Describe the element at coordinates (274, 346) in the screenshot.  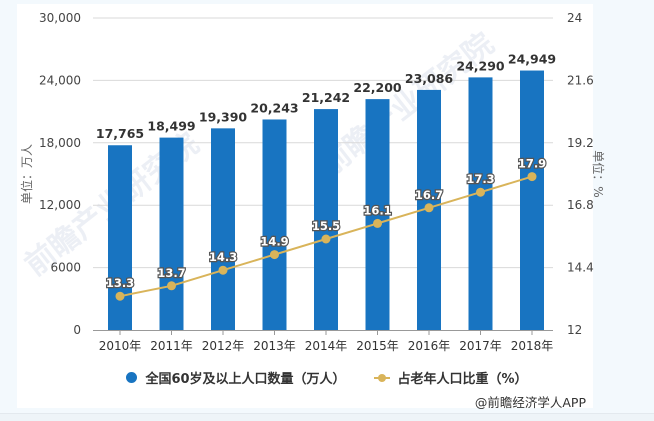
I see `x-tick-label: 2013年` at that location.